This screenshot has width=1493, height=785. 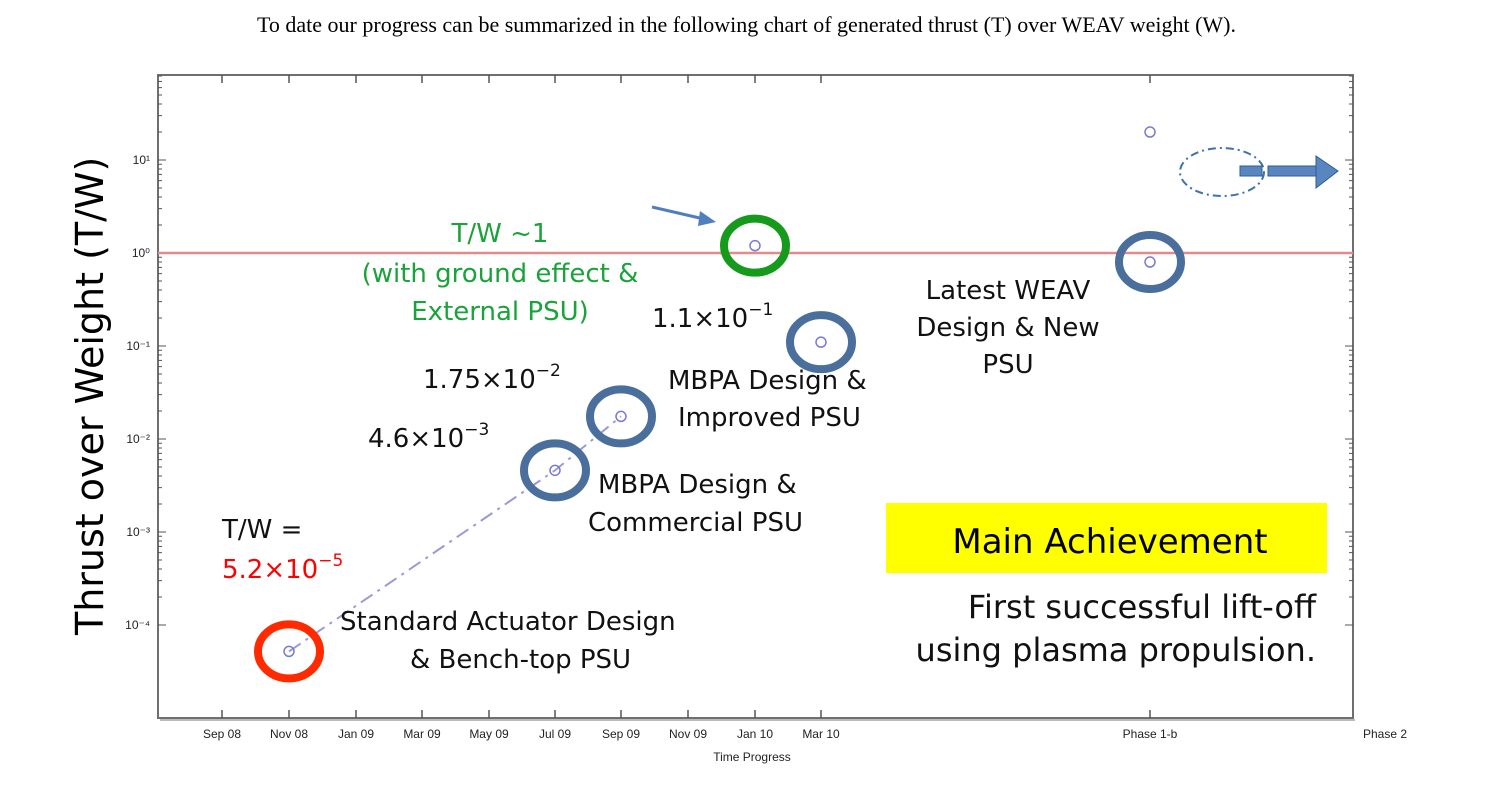 I want to click on x-tick-label: Jan 09, so click(x=356, y=734).